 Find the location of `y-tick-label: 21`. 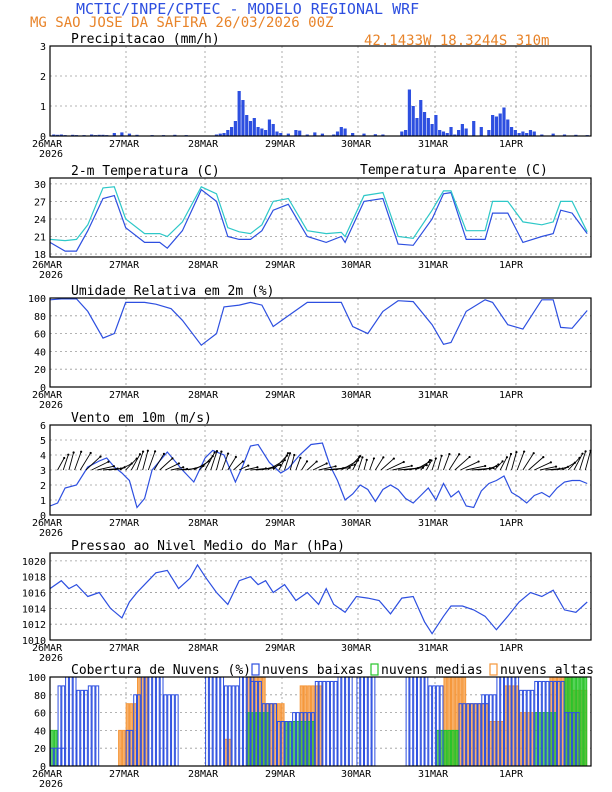

y-tick-label: 21 is located at coordinates (40, 238).